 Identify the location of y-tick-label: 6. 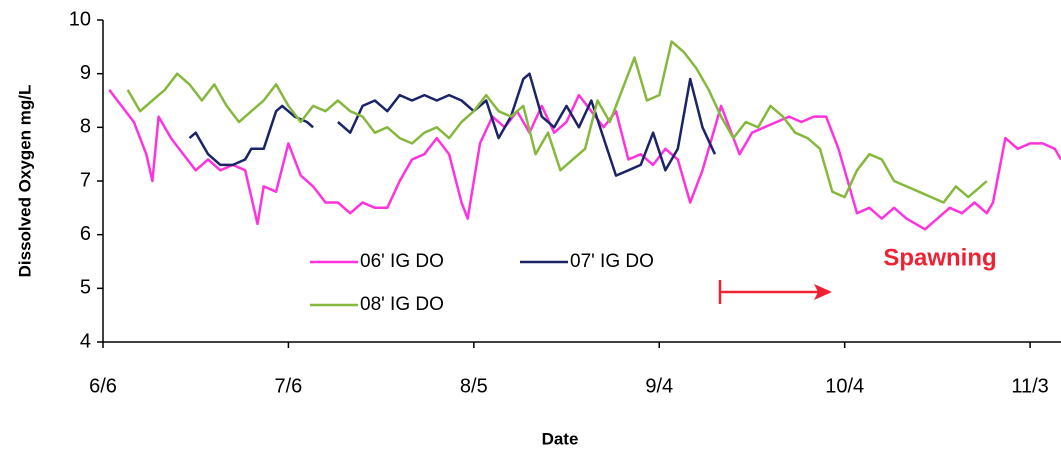
(85, 234).